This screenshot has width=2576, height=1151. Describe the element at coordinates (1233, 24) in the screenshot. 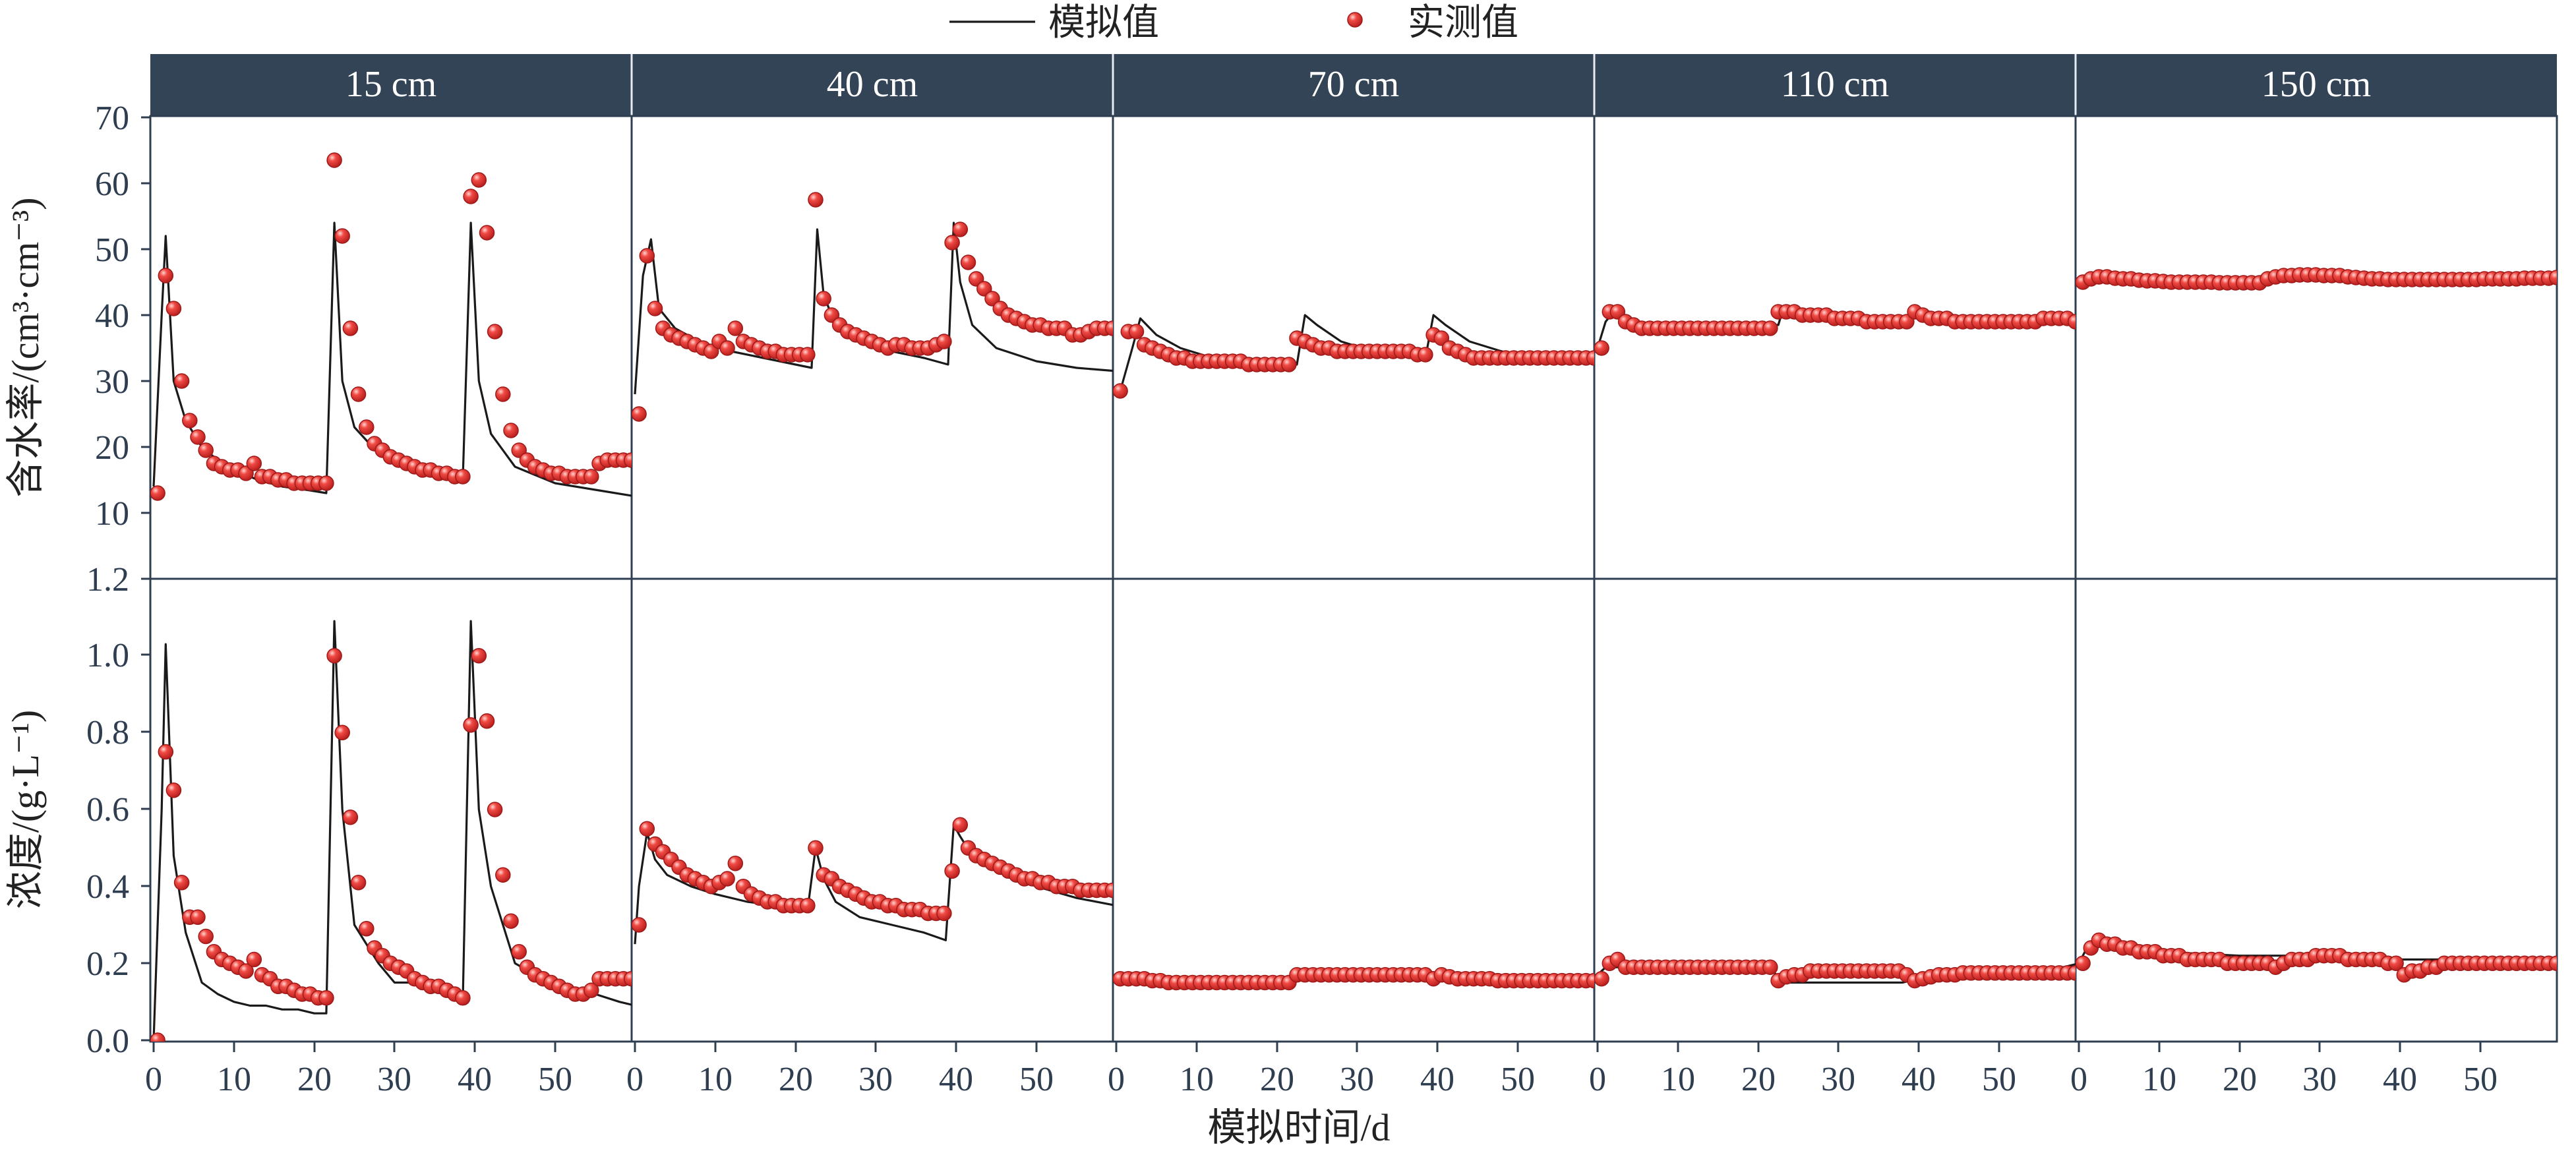

I see `legend: 模拟值 实测值` at that location.